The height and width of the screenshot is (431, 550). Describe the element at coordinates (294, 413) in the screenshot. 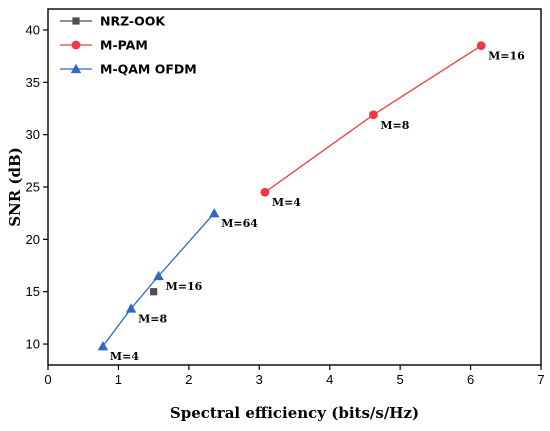

I see `x-axis-title: Spectral efficiency (bits/s/Hz)` at that location.